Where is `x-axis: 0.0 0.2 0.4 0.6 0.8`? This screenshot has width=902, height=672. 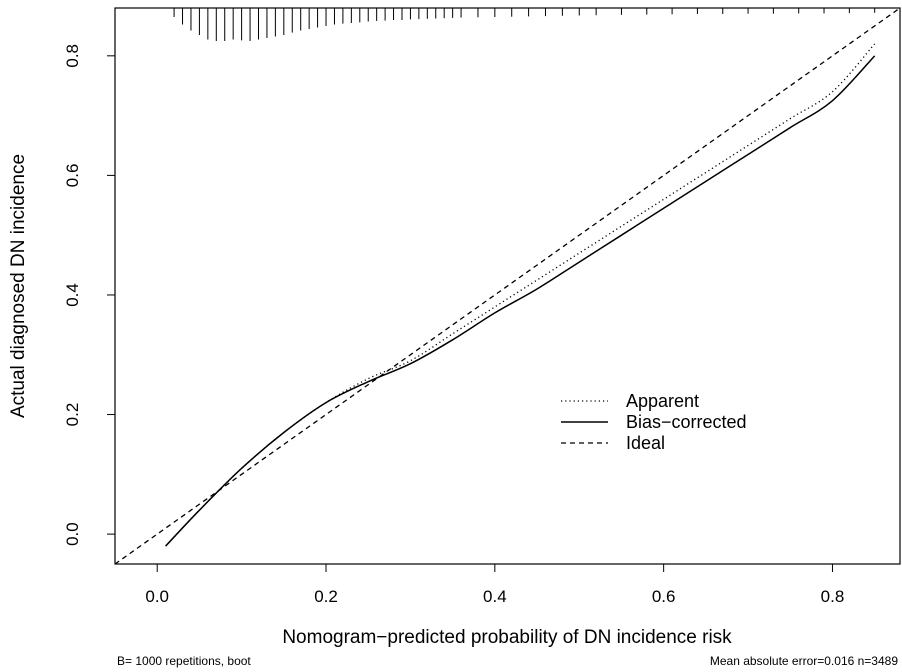
x-axis: 0.0 0.2 0.4 0.6 0.8 is located at coordinates (495, 584).